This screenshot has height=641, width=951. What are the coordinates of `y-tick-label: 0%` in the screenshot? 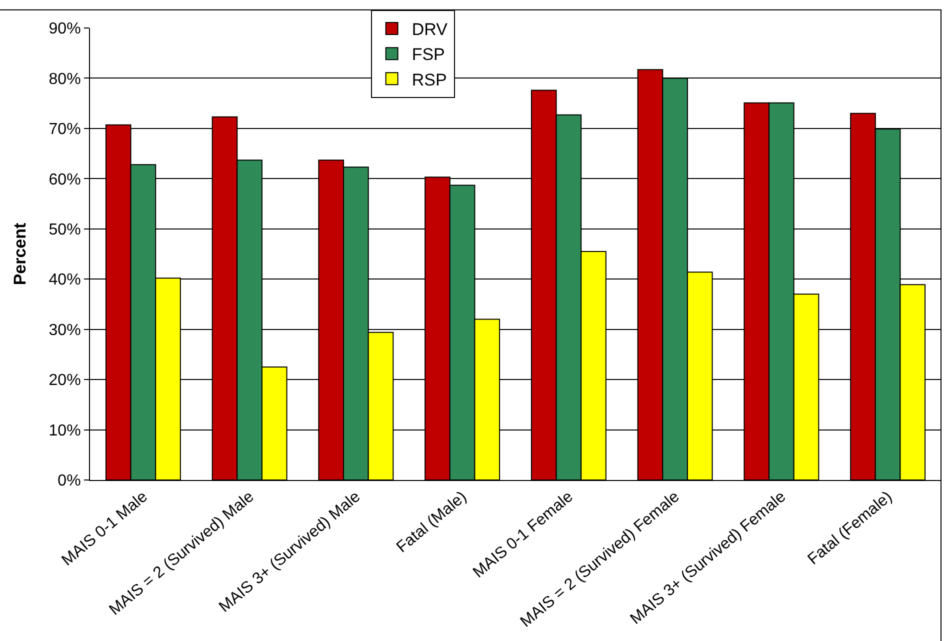 It's located at (69, 481).